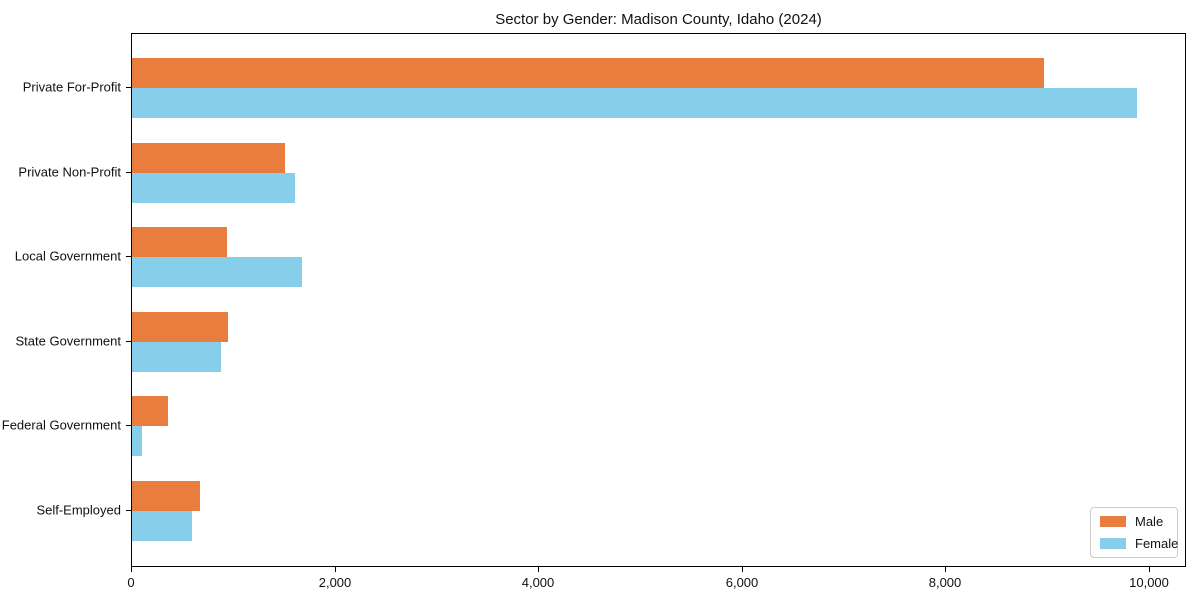 Image resolution: width=1200 pixels, height=600 pixels. I want to click on legend-label: Male, so click(1149, 521).